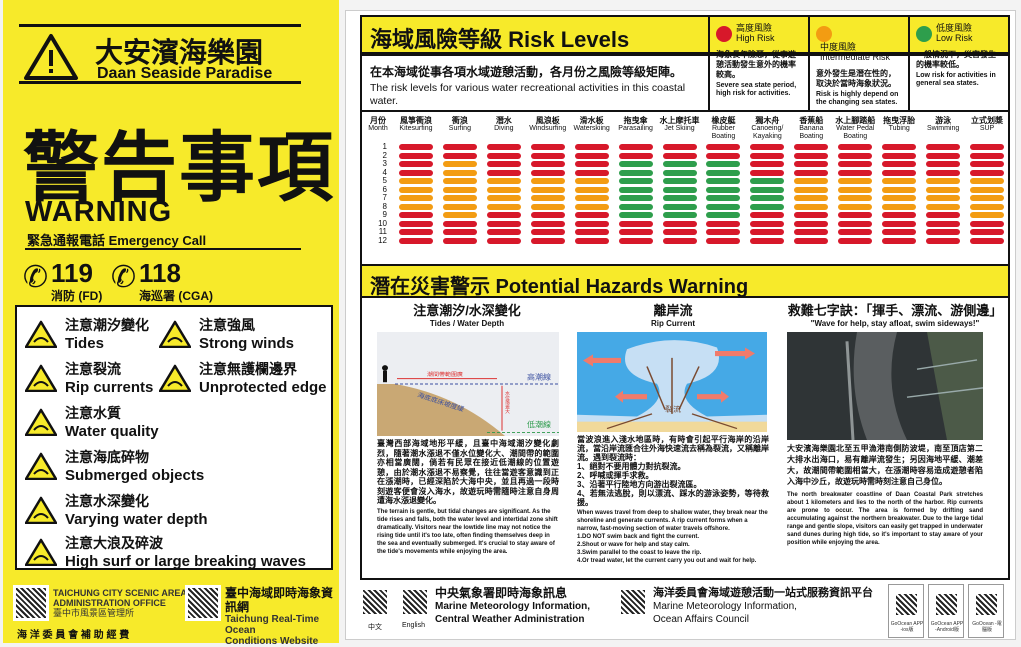 The height and width of the screenshot is (647, 1021). Describe the element at coordinates (685, 111) in the screenshot. I see `divider` at that location.